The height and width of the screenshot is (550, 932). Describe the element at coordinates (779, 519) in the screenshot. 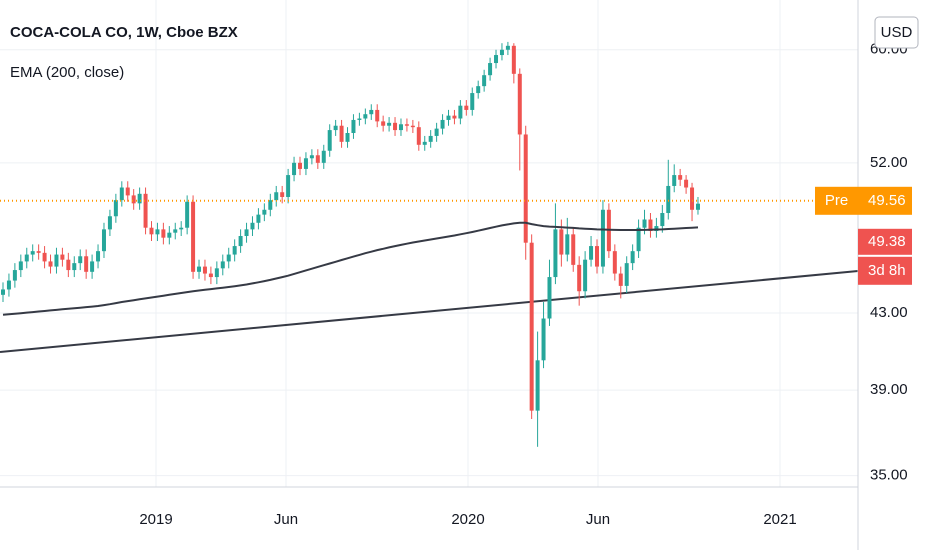

I see `x-tick-label: 2021` at that location.